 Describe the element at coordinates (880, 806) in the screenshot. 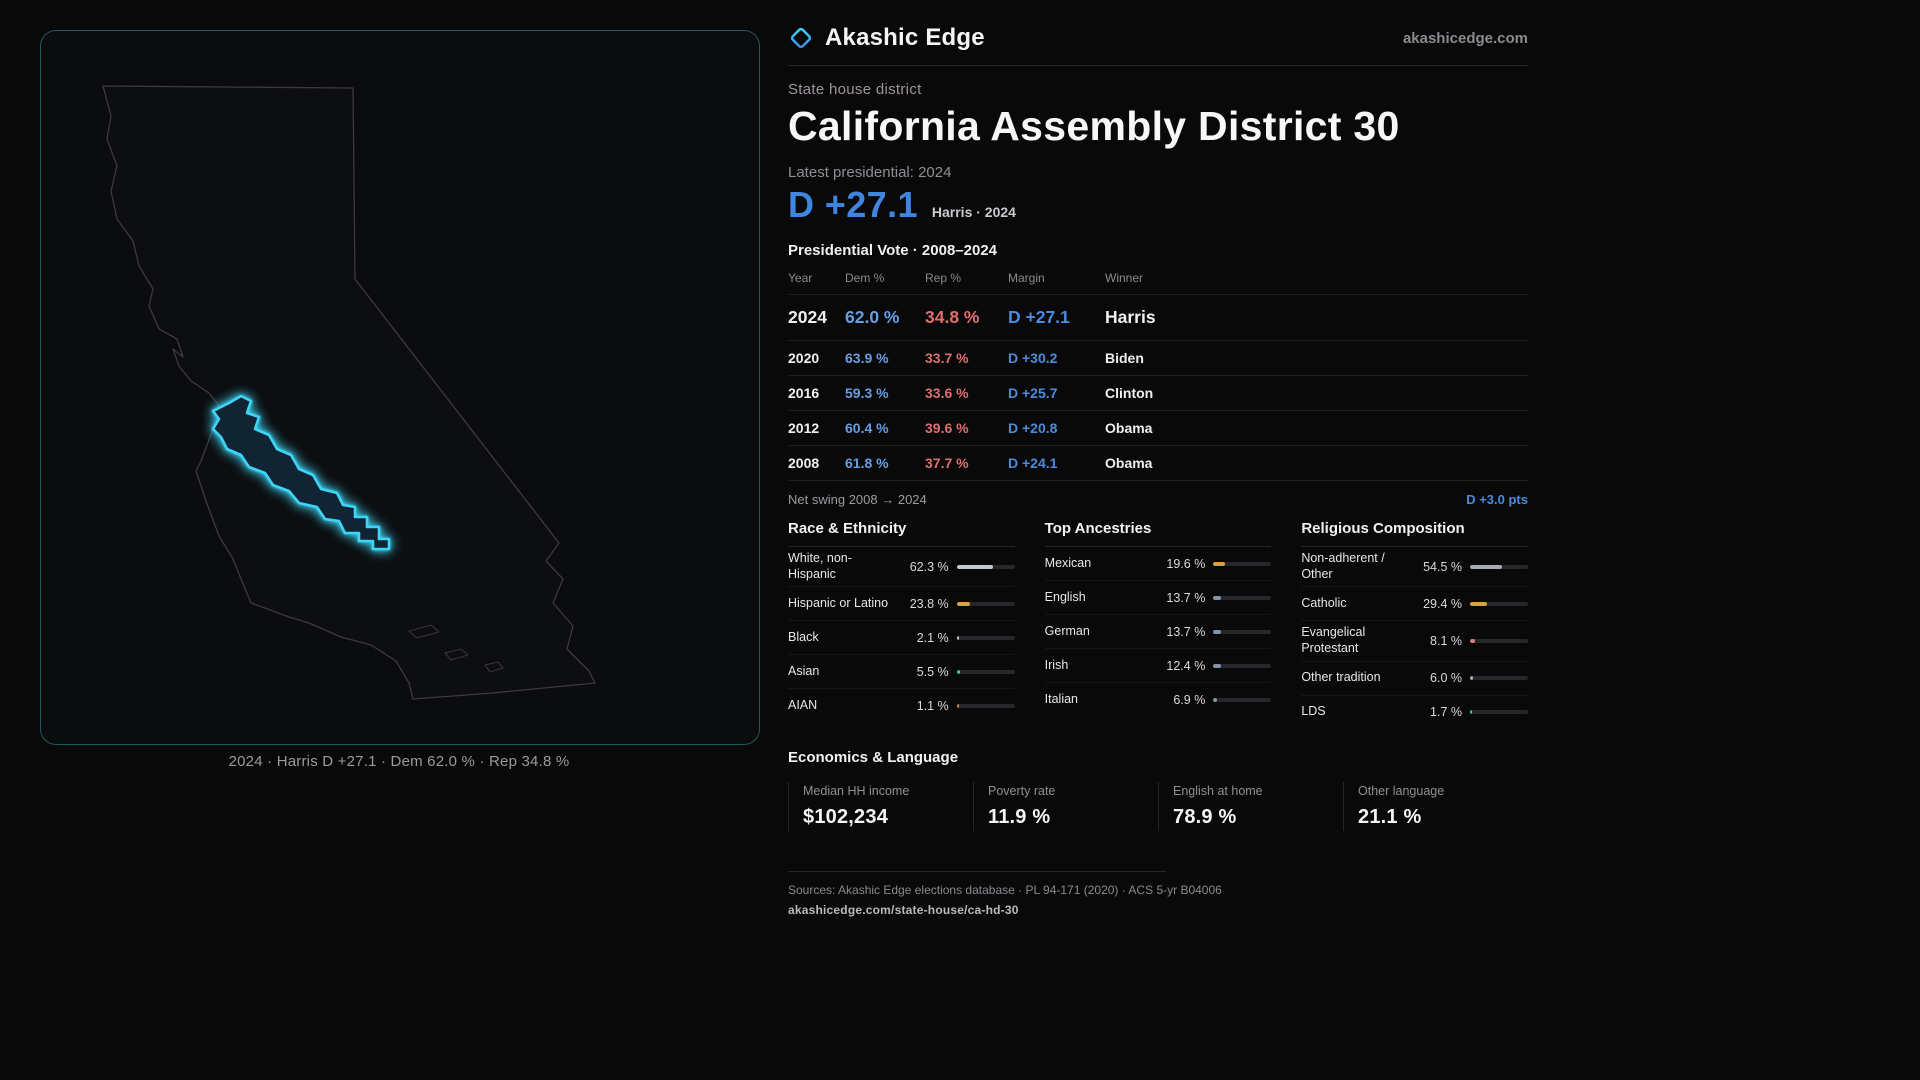

I see `stat-median-hh-income: Median HH income $102,234` at that location.